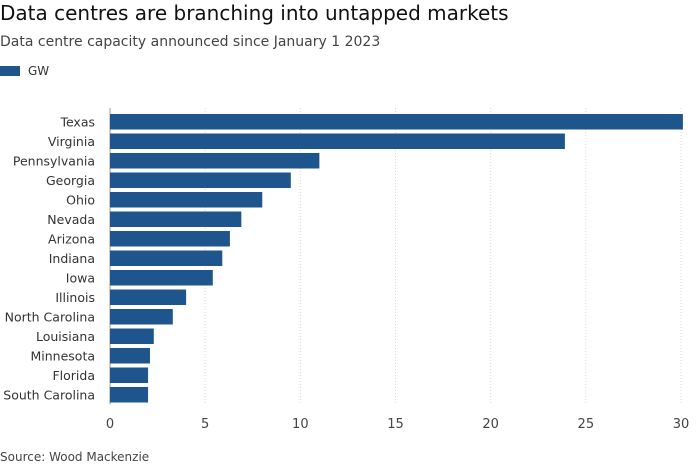 The image size is (700, 470). Describe the element at coordinates (75, 297) in the screenshot. I see `category-label: Illinois` at that location.